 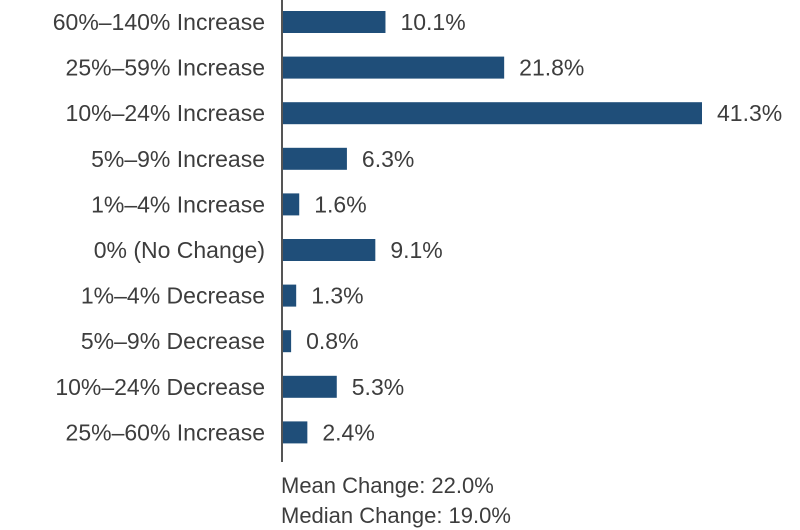 What do you see at coordinates (551, 68) in the screenshot?
I see `value-label: 21.8%` at bounding box center [551, 68].